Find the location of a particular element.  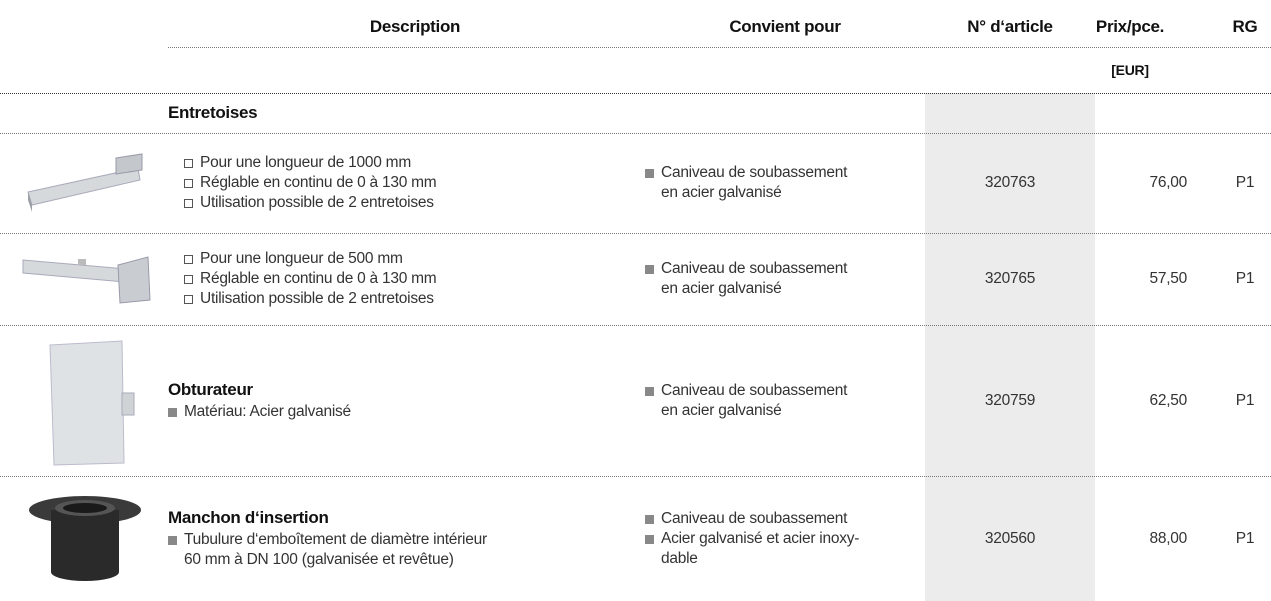

article-number: 320763 is located at coordinates (1010, 182).